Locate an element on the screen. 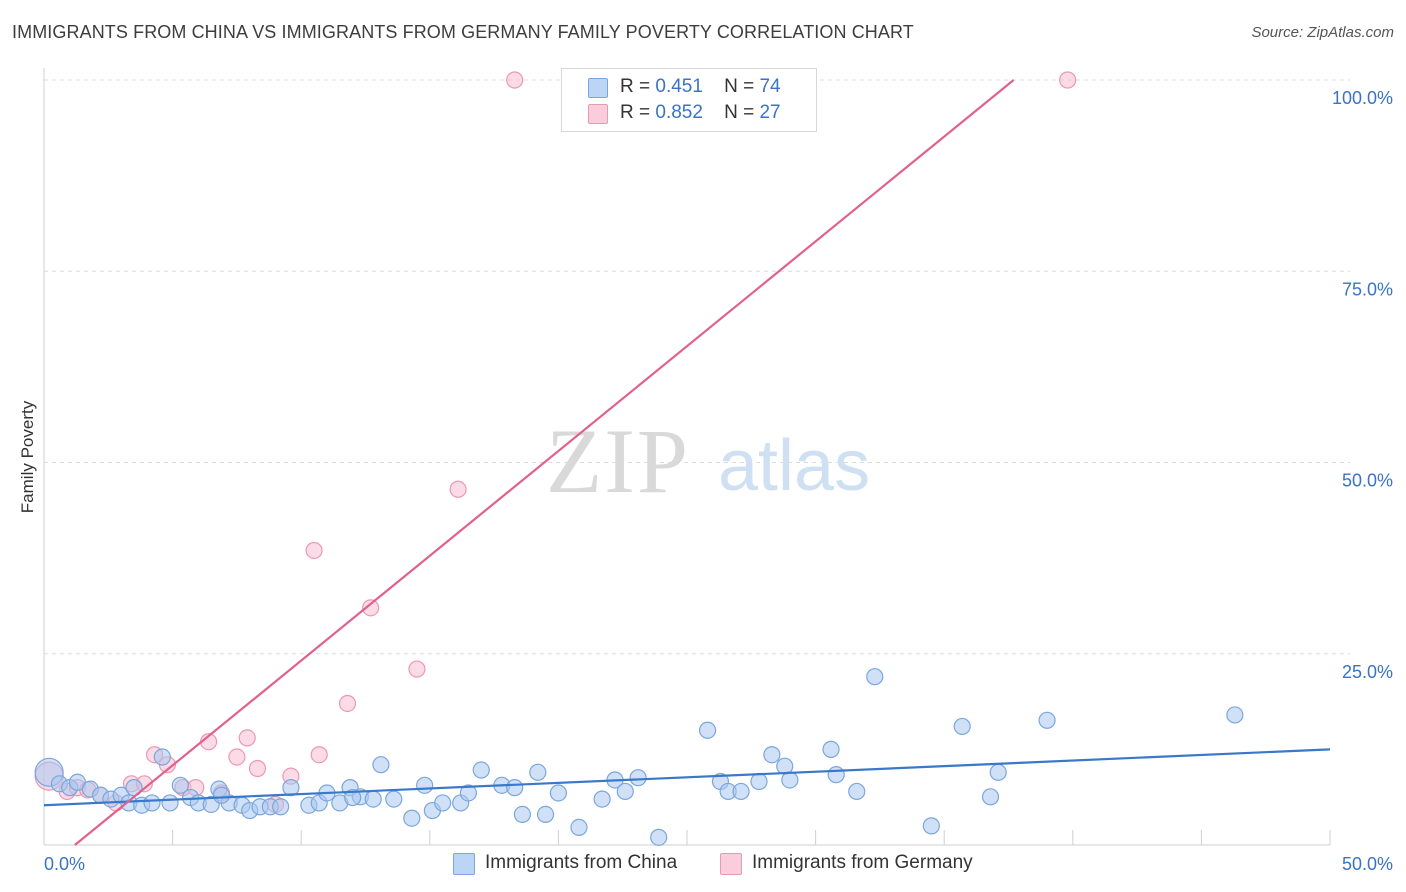 The width and height of the screenshot is (1406, 892). legend-r-value-china: 0.451 is located at coordinates (679, 86).